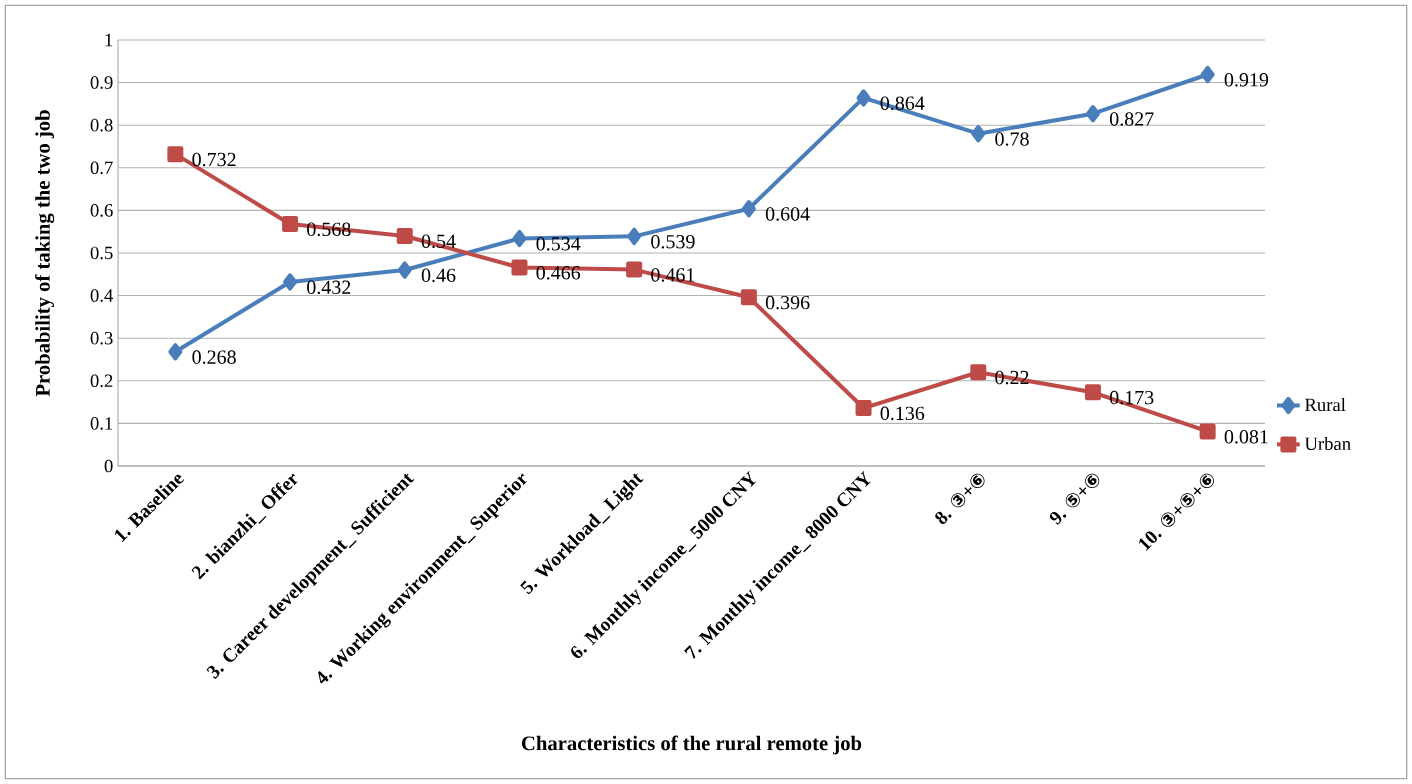  Describe the element at coordinates (1012, 139) in the screenshot. I see `data-label: 0.78` at that location.